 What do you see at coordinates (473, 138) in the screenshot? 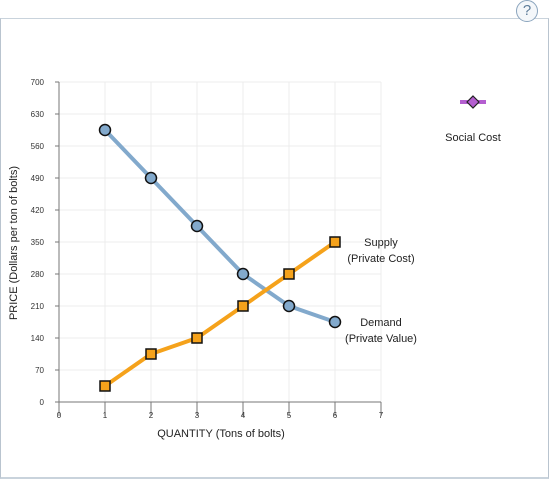
I see `legend-social-cost-label: Social Cost` at bounding box center [473, 138].